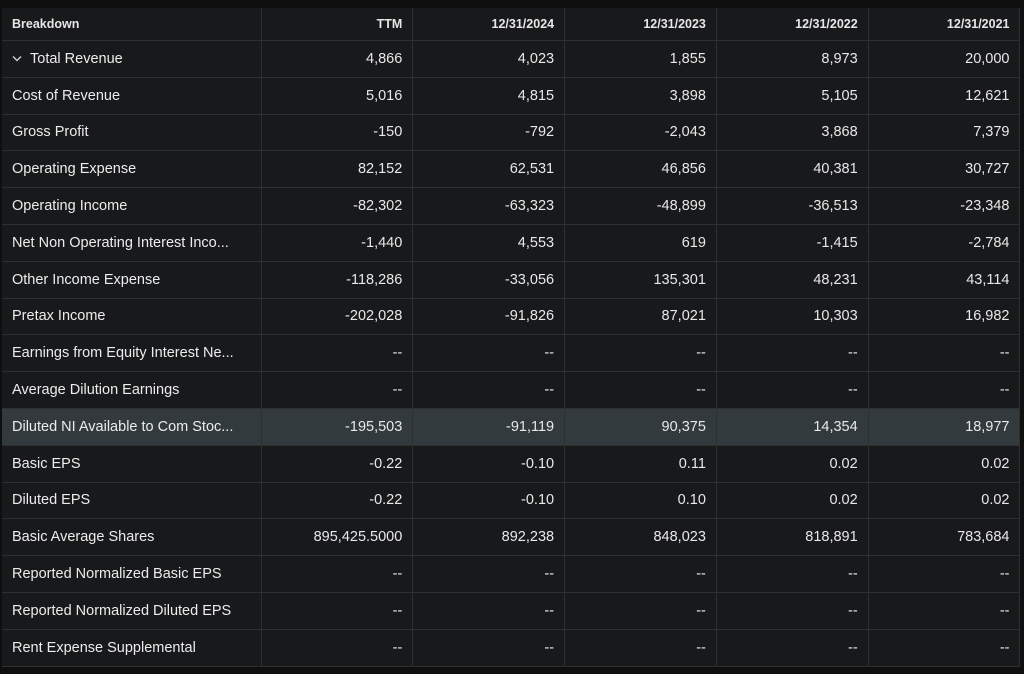  Describe the element at coordinates (944, 59) in the screenshot. I see `value-cell: 20,000` at that location.